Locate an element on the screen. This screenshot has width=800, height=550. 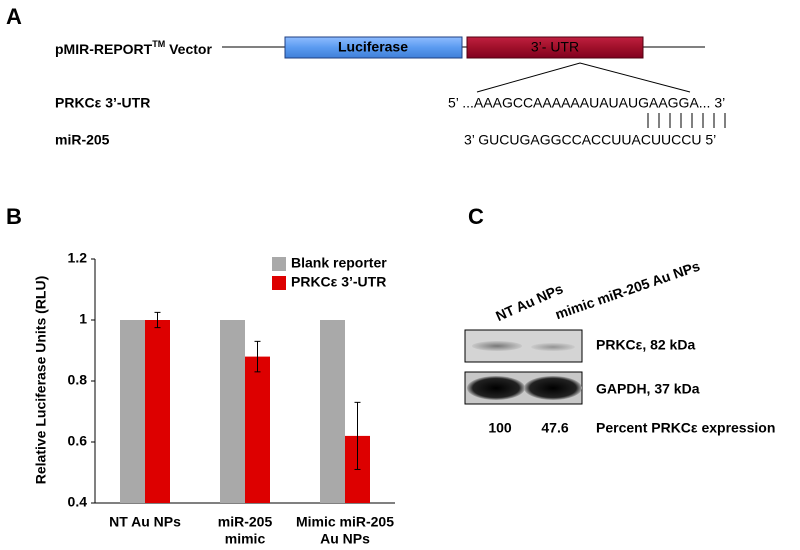
mirna-label: miR-205 is located at coordinates (82, 140).